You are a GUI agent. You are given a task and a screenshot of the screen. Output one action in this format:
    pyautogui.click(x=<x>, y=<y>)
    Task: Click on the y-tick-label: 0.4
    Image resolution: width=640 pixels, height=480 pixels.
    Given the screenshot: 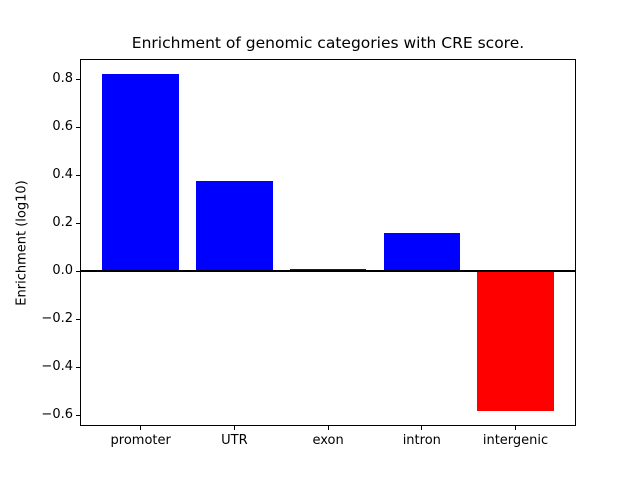 What is the action you would take?
    pyautogui.click(x=62, y=174)
    